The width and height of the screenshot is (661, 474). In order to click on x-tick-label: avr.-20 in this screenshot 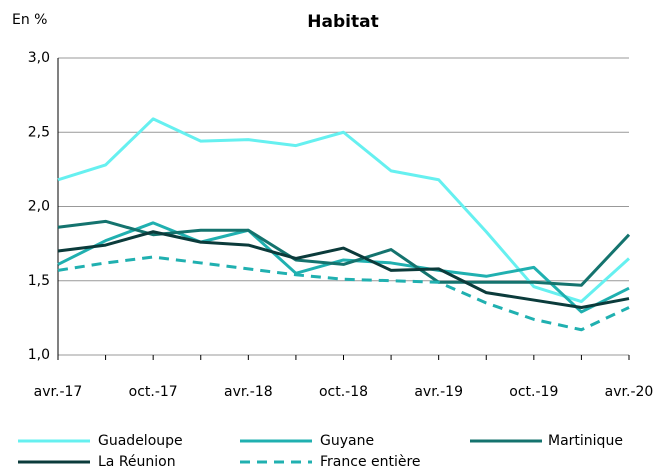, I will do `click(629, 392)`.